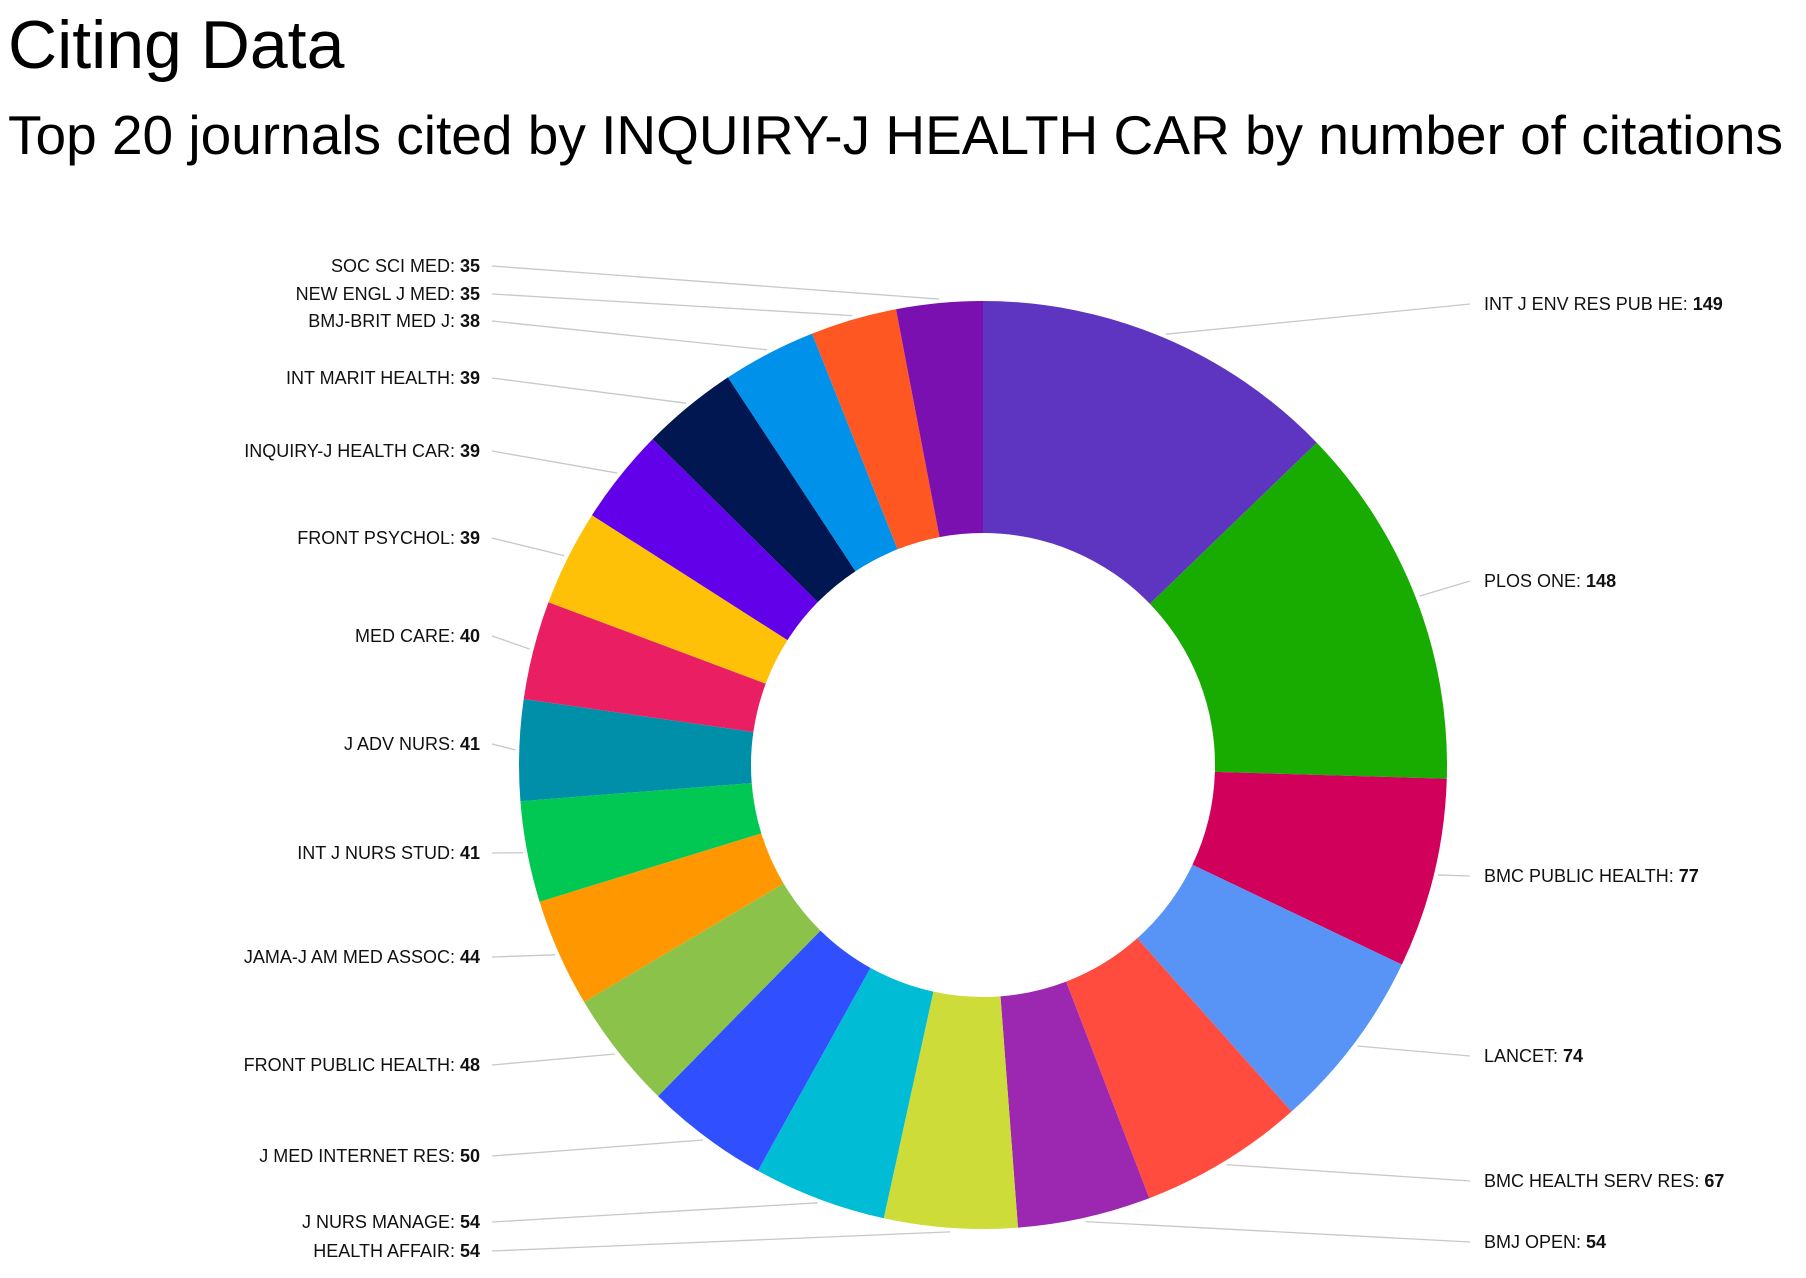  Describe the element at coordinates (528, 547) in the screenshot. I see `leader-line-front-psychol` at that location.